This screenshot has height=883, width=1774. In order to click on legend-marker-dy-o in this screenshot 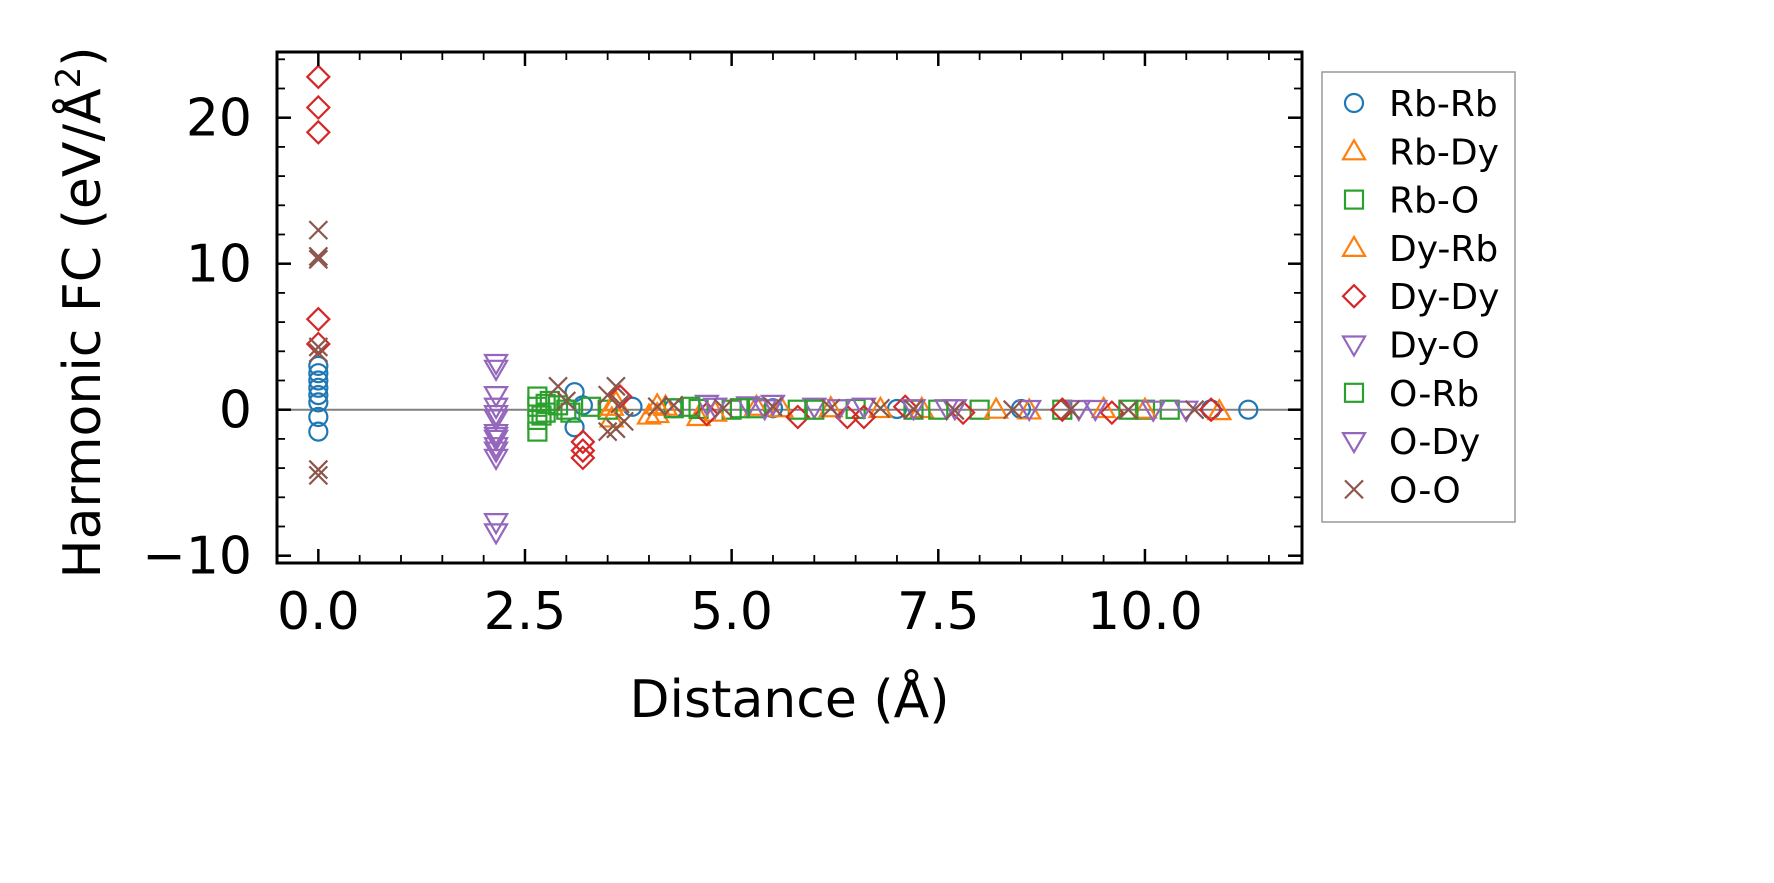, I will do `click(1354, 346)`.